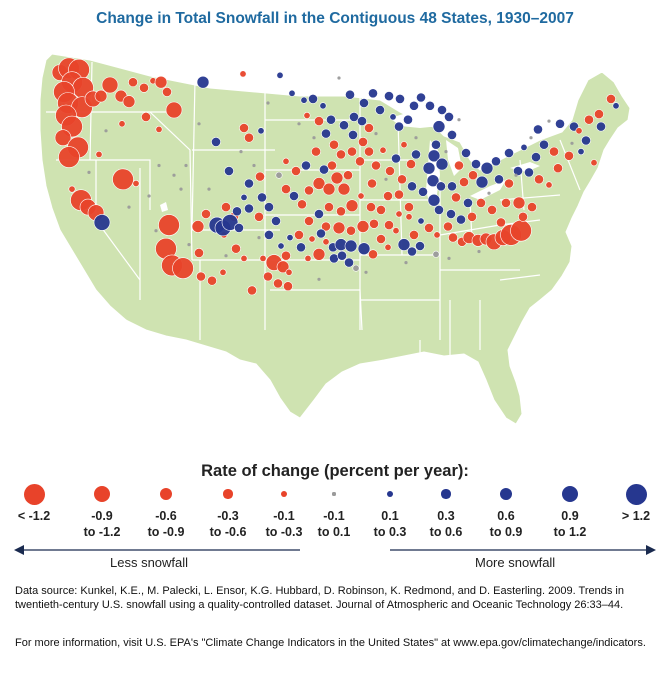 This screenshot has height=677, width=670. I want to click on legend-label: > 1.2, so click(636, 516).